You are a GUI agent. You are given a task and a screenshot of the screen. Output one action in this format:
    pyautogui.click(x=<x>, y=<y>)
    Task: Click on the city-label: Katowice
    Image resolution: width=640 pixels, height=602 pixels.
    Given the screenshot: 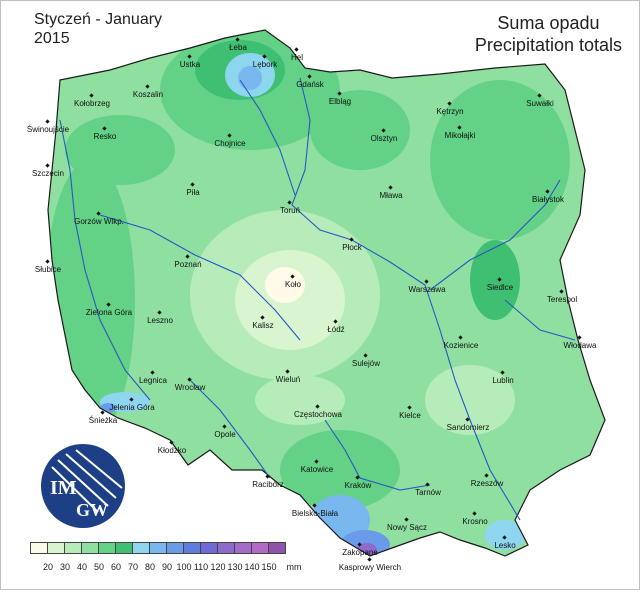 What is the action you would take?
    pyautogui.click(x=317, y=469)
    